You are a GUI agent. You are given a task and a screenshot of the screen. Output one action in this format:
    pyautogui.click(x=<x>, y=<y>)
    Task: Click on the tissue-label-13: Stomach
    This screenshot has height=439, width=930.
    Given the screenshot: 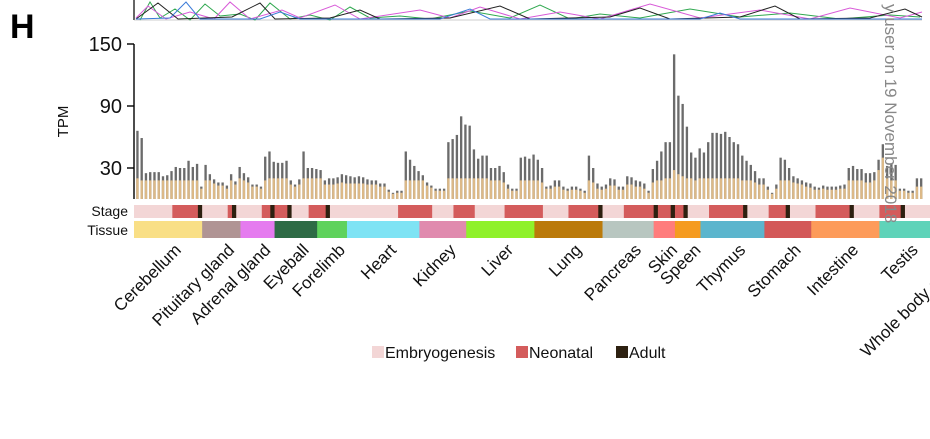 What is the action you would take?
    pyautogui.click(x=774, y=270)
    